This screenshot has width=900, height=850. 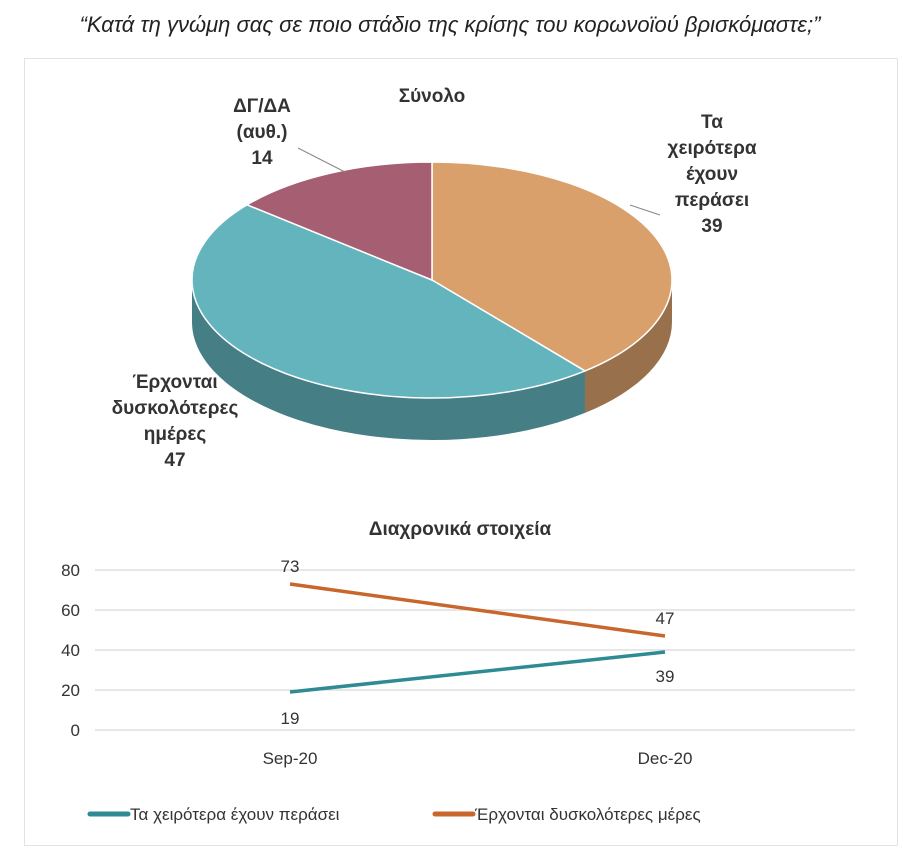 I want to click on pie-value-0: 39, so click(x=711, y=226).